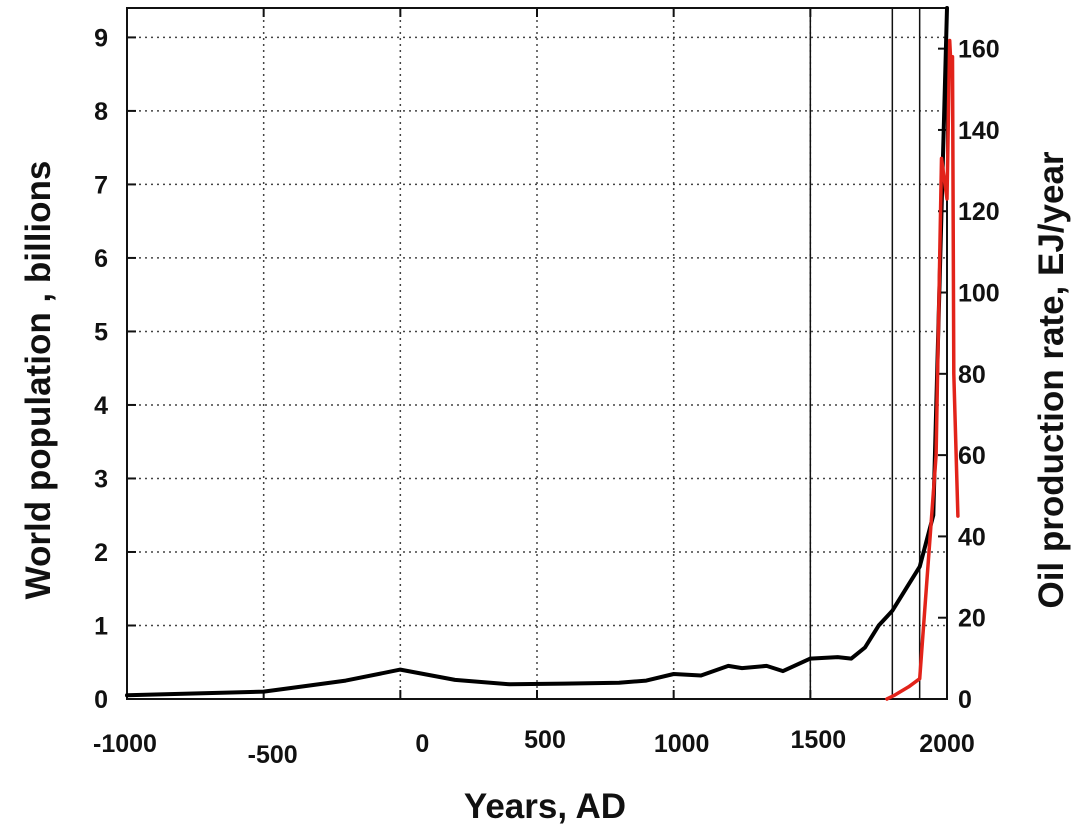  Describe the element at coordinates (979, 294) in the screenshot. I see `y2-tick-label: 100` at that location.